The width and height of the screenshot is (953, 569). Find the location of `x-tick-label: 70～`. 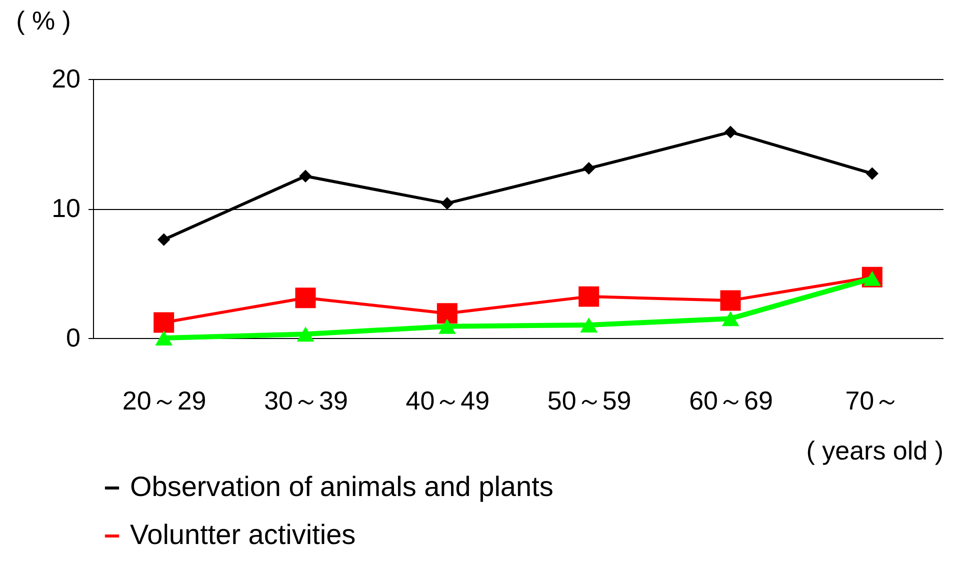

x-tick-label: 70～ is located at coordinates (872, 401).